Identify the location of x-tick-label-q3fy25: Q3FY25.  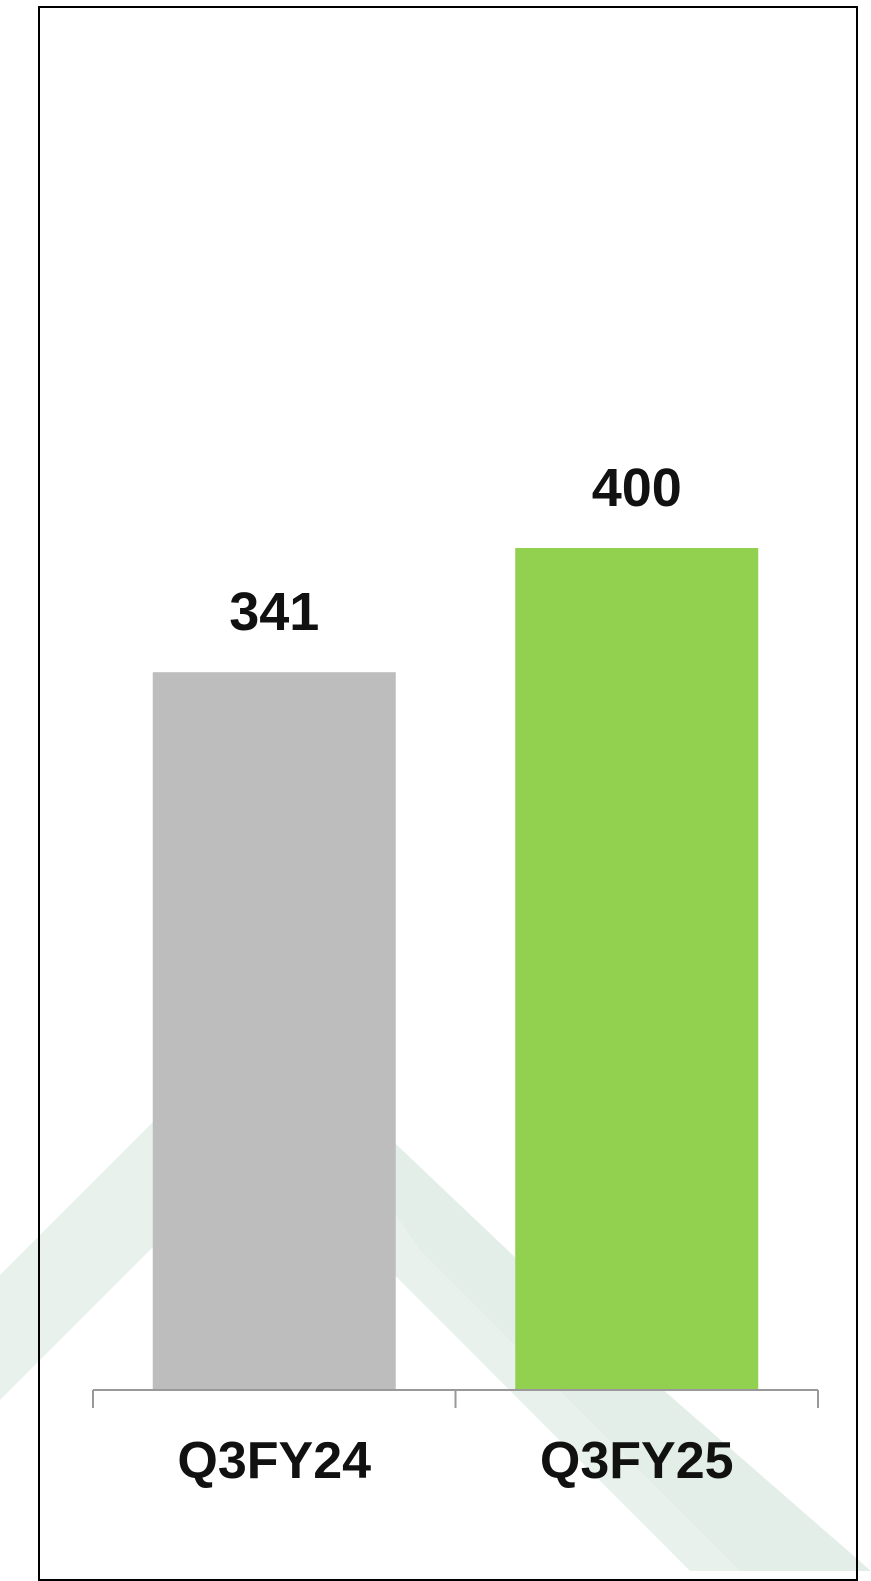
(637, 1461).